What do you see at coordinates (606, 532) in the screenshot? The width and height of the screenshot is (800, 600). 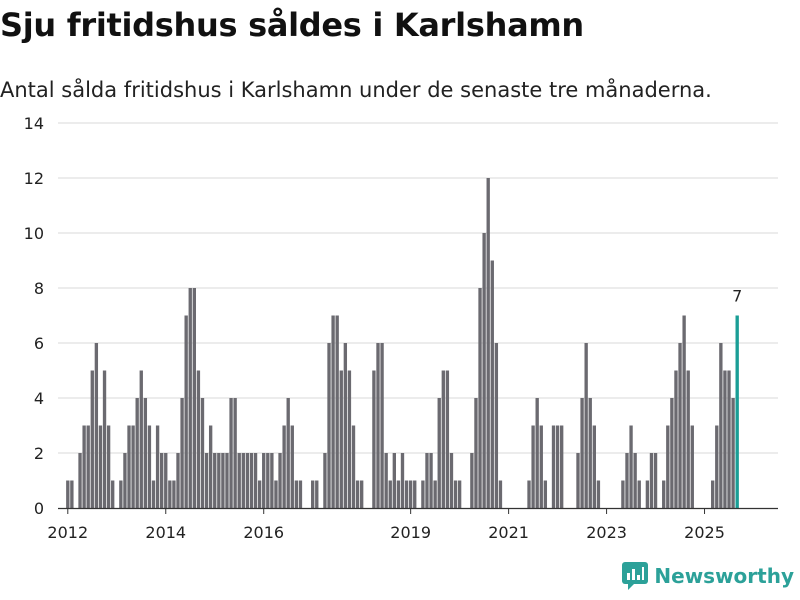 I see `x-tick-label: 2023` at bounding box center [606, 532].